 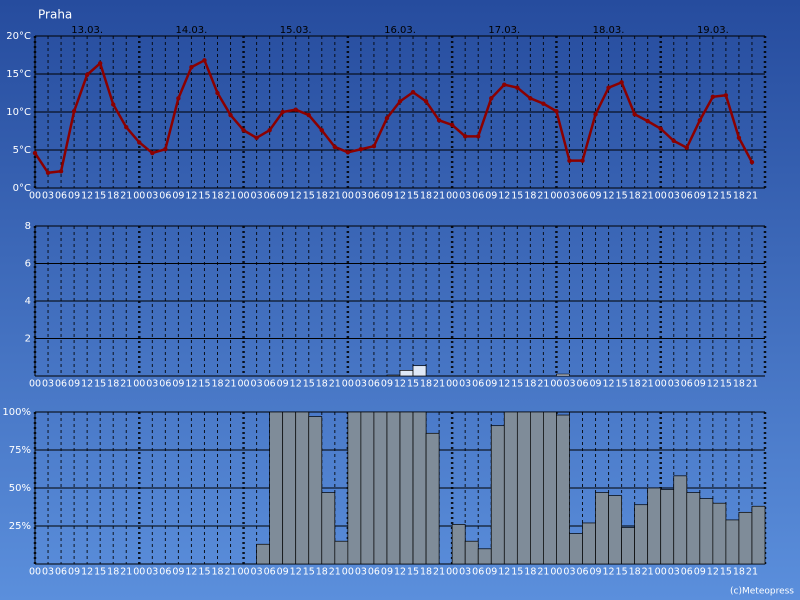 What do you see at coordinates (20, 450) in the screenshot?
I see `y-tick-label: 75%` at bounding box center [20, 450].